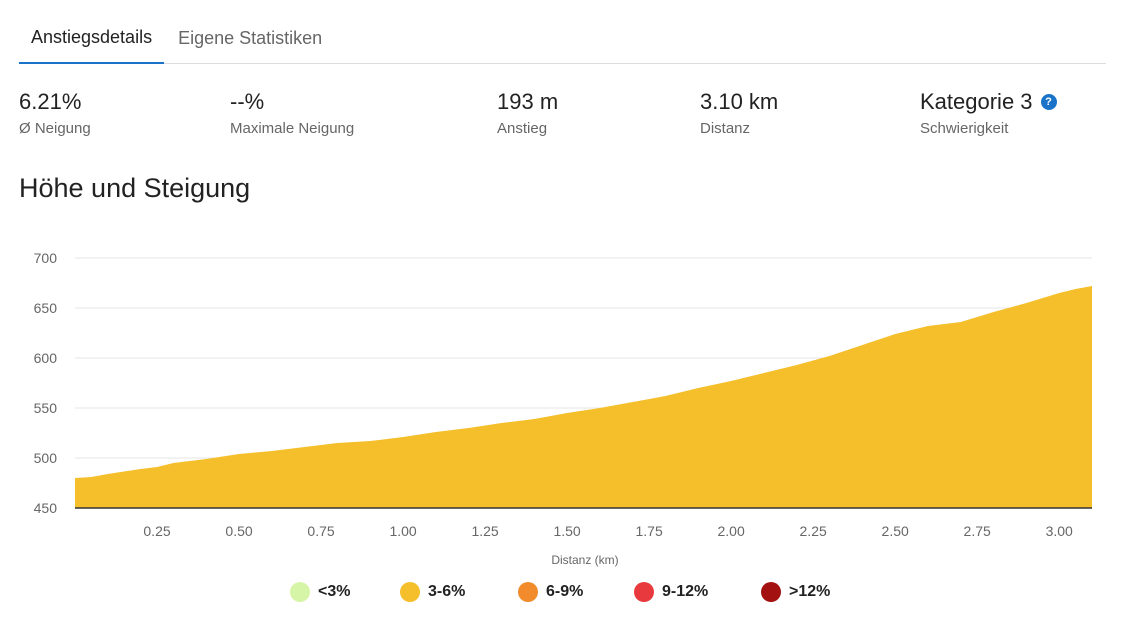 This screenshot has height=627, width=1123. I want to click on legend-item: 6-9%, so click(550, 592).